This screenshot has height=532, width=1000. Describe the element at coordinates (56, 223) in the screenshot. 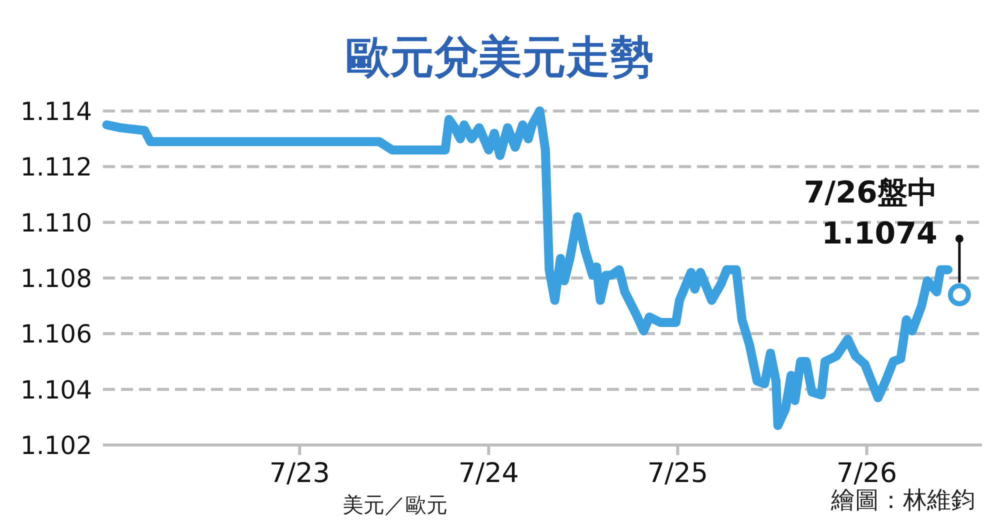

I see `y-tick-label: 1.110` at that location.